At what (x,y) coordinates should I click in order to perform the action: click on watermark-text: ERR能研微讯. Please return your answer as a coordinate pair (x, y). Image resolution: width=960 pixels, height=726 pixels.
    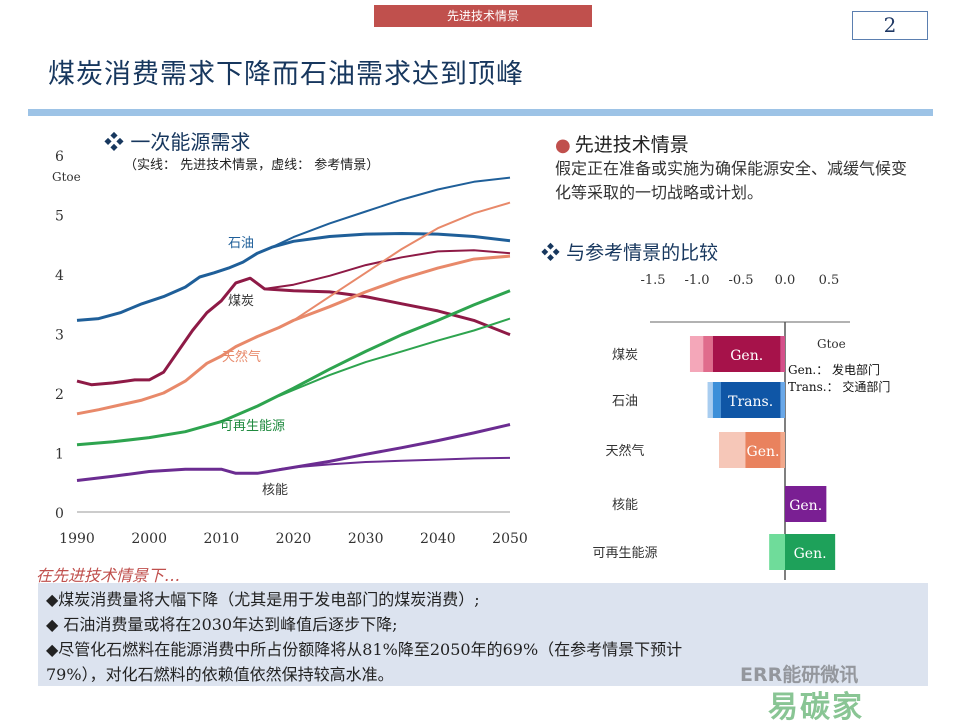
    Looking at the image, I should click on (799, 675).